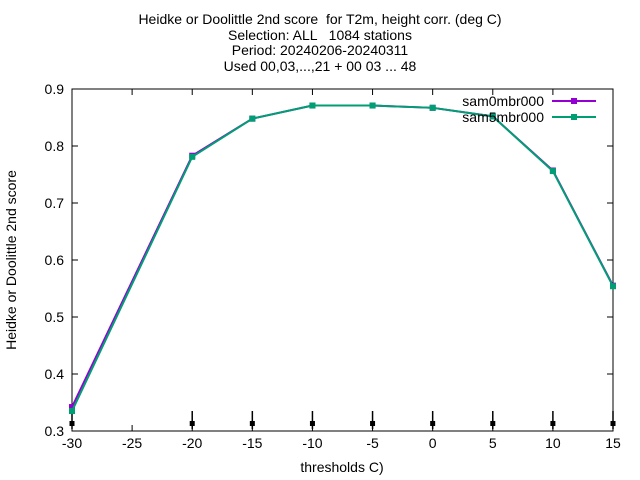 The image size is (640, 480). I want to click on x-tick-label: 10, so click(553, 443).